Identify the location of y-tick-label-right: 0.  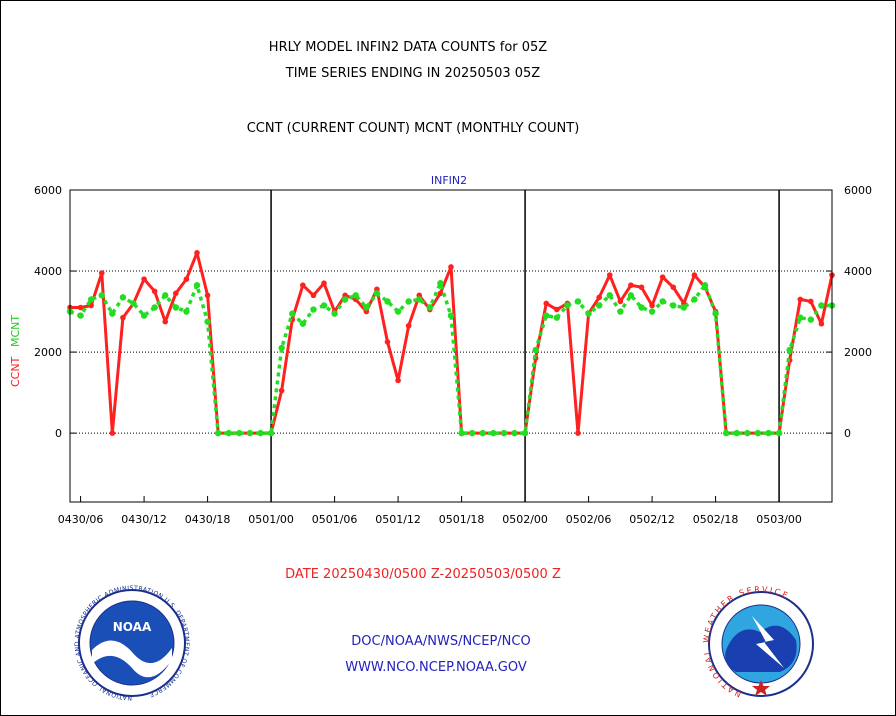
(847, 433).